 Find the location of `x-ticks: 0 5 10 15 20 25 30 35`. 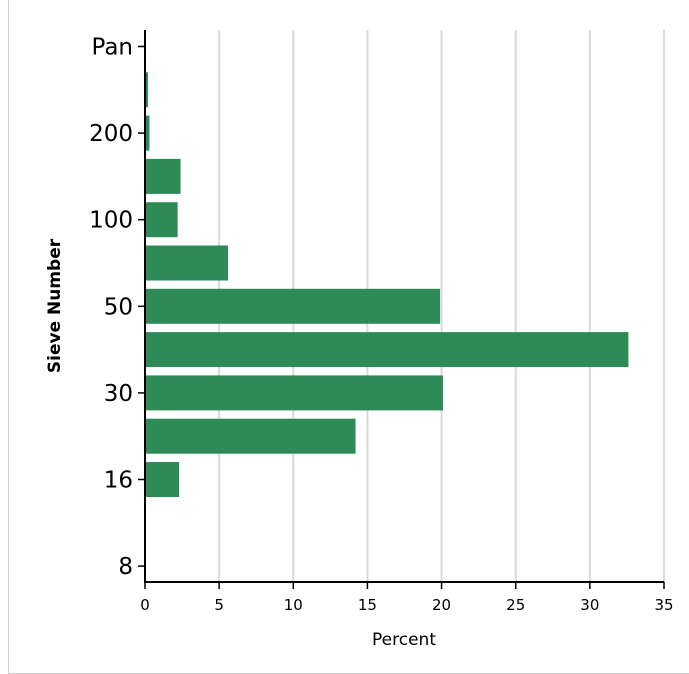

x-ticks: 0 5 10 15 20 25 30 35 is located at coordinates (407, 598).